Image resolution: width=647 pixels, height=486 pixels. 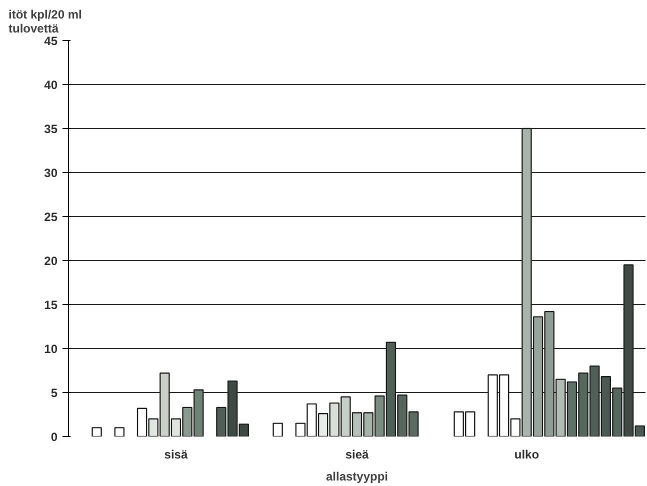 I want to click on x-tick-label: sisä, so click(x=176, y=455).